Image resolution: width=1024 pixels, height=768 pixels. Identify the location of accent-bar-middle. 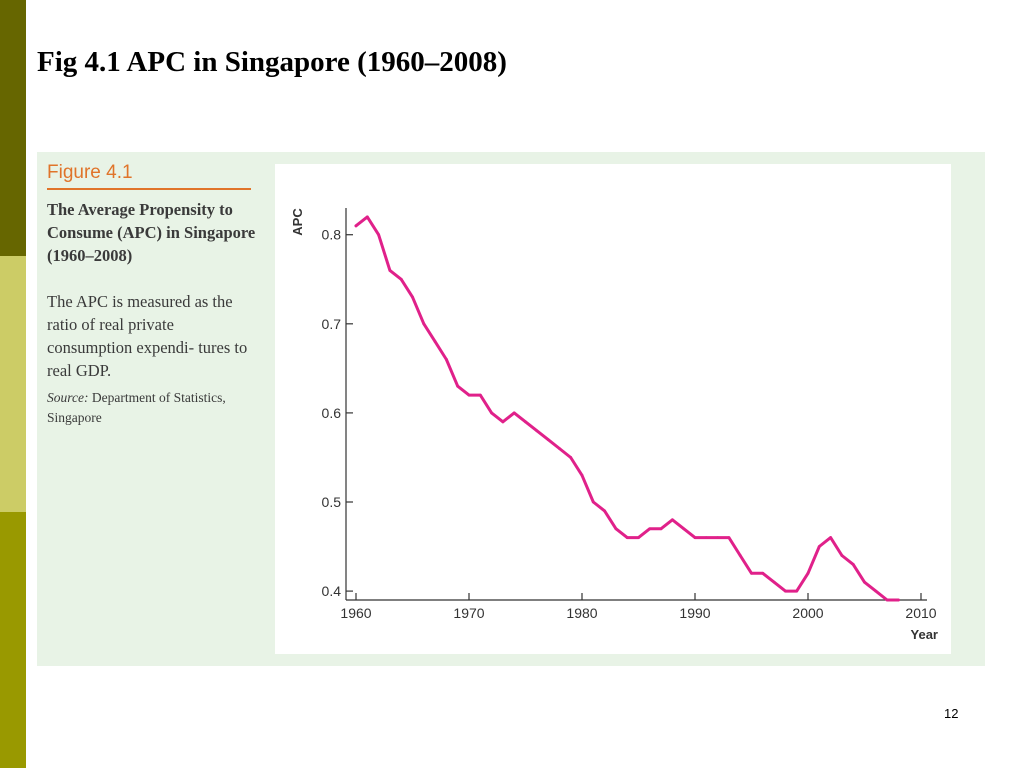
(13, 384).